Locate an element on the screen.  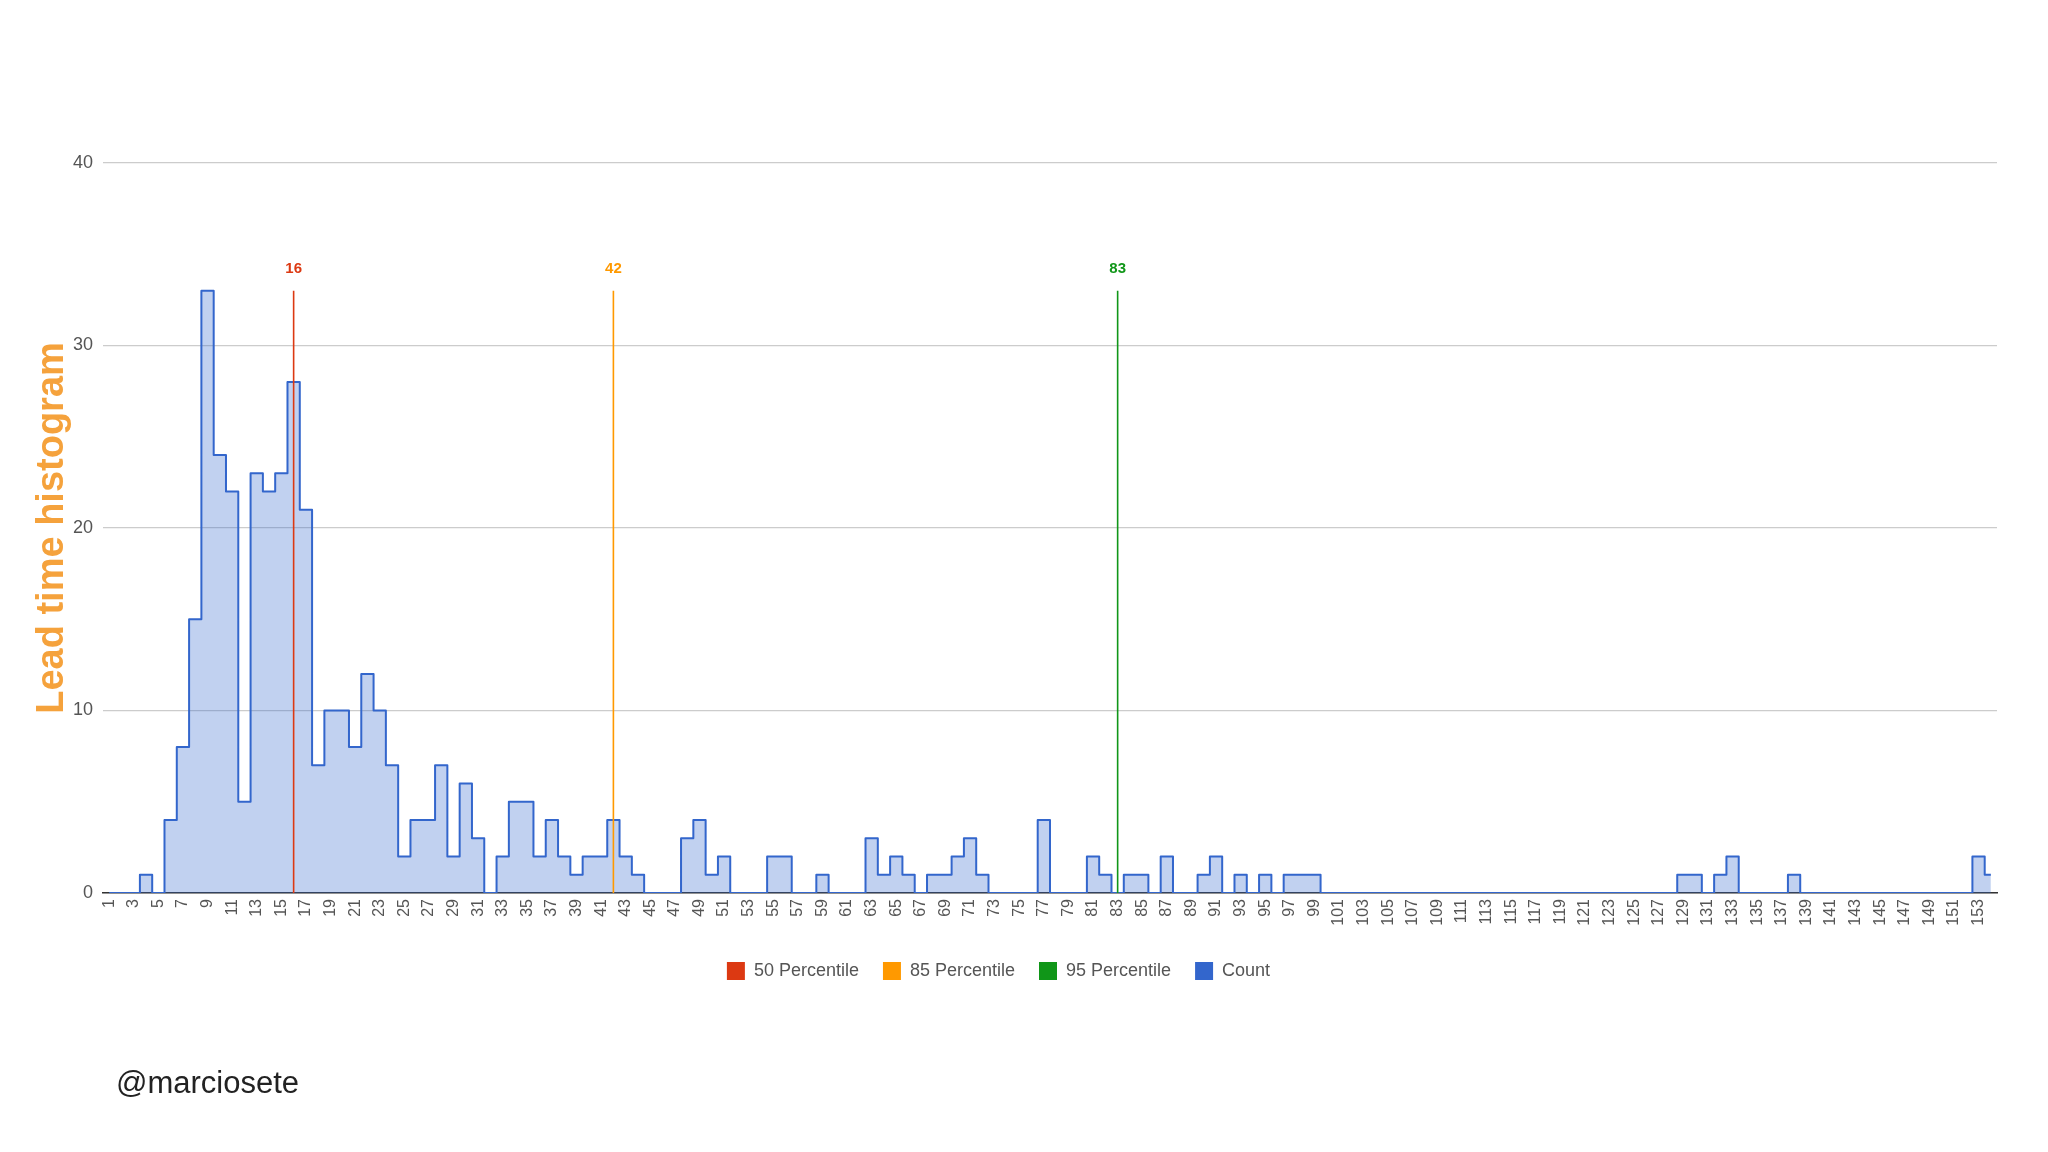
x-tick-label: 109 is located at coordinates (1436, 912).